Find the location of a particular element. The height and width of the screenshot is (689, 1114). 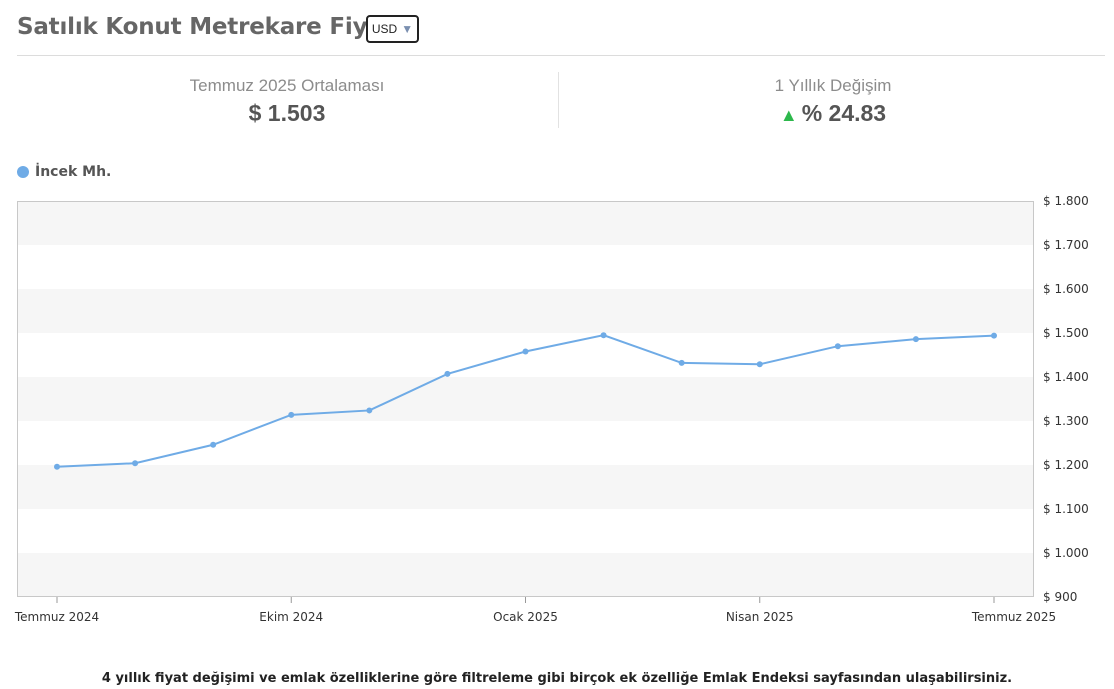

change-value-row: ▲% 24.83 is located at coordinates (833, 113).